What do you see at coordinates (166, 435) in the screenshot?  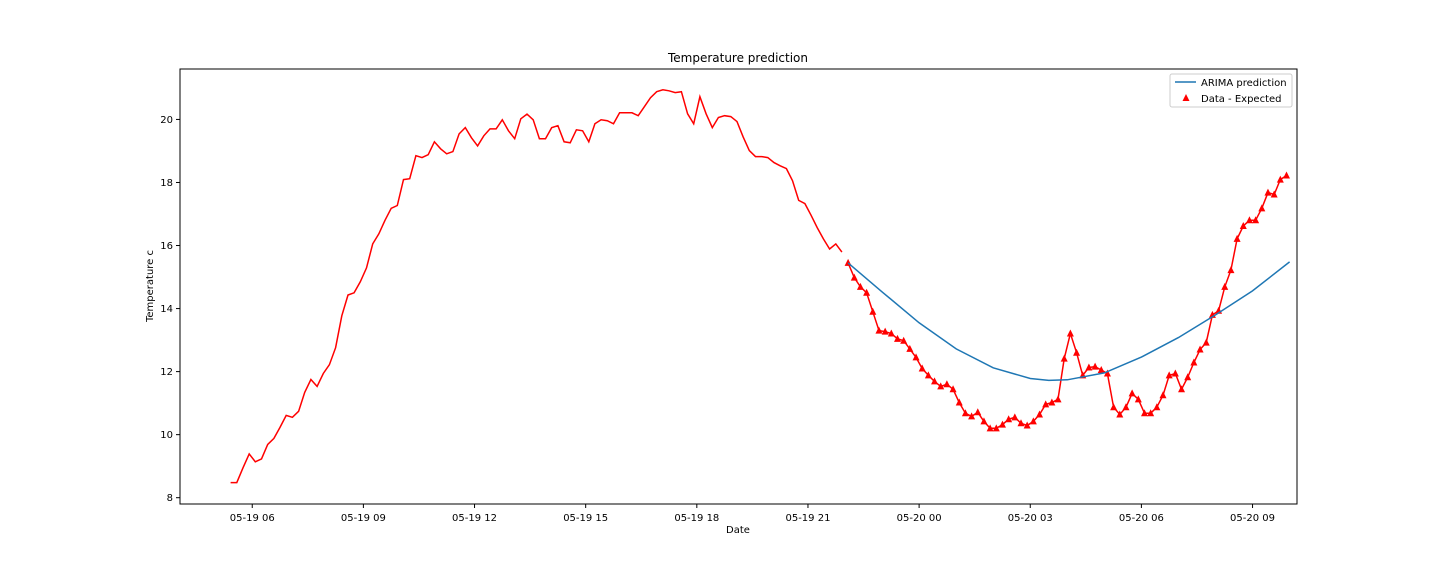 I see `y-tick-label: 10` at bounding box center [166, 435].